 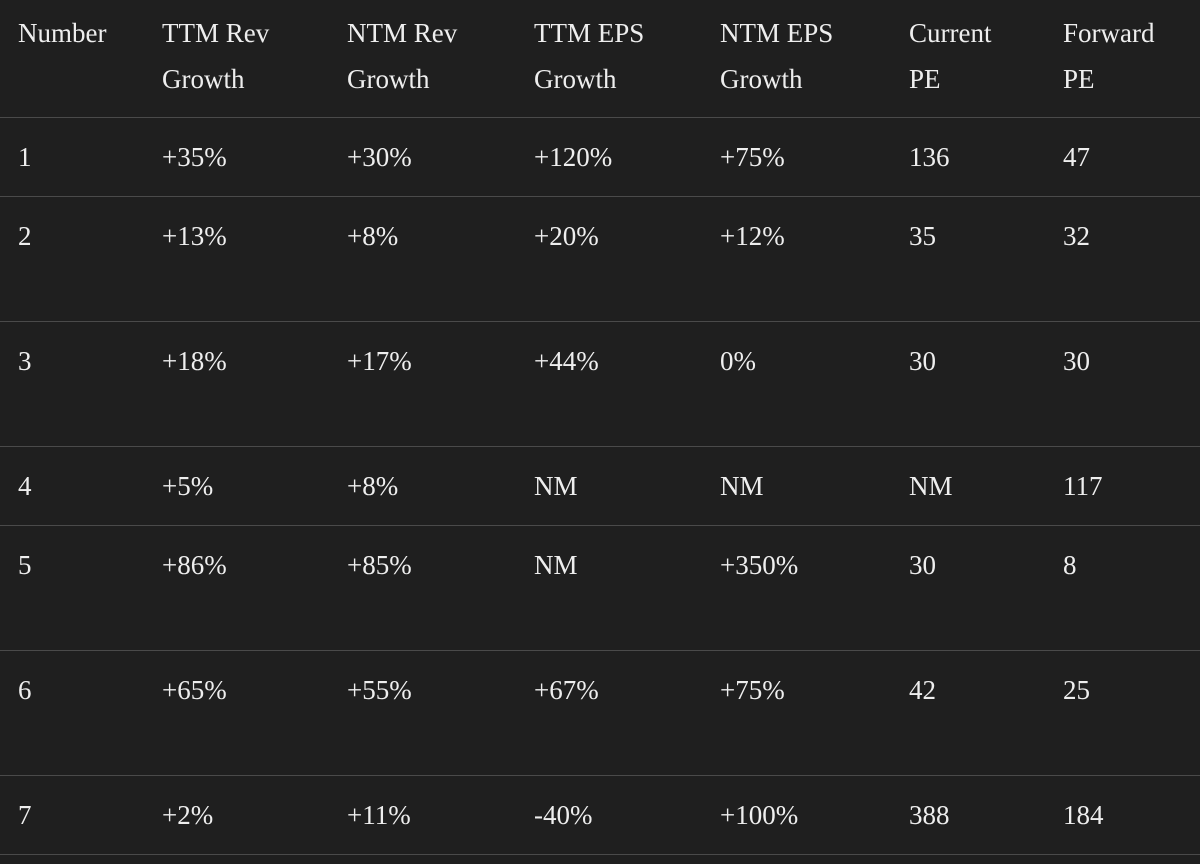 I want to click on table-row: 5 +86% +85% NM +350% 30 8, so click(x=600, y=588).